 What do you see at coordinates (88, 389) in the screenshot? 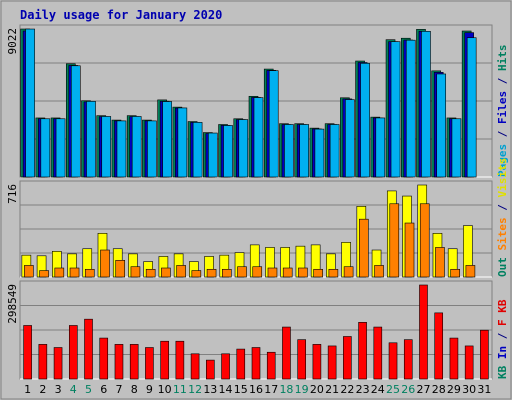
I see `x-tick-label: 5` at bounding box center [88, 389].